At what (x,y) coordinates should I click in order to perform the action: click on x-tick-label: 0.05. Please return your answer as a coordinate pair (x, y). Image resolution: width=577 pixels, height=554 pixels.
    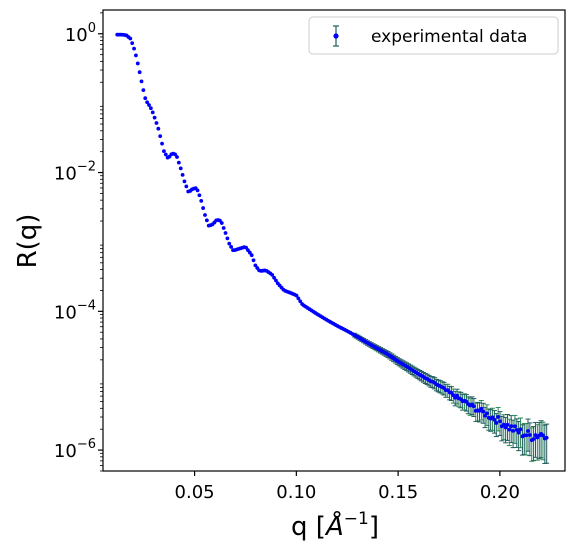
    Looking at the image, I should click on (195, 492).